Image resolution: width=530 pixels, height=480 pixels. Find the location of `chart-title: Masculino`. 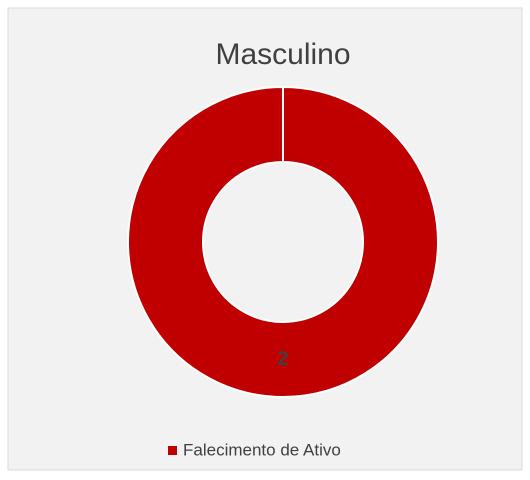

chart-title: Masculino is located at coordinates (282, 54).